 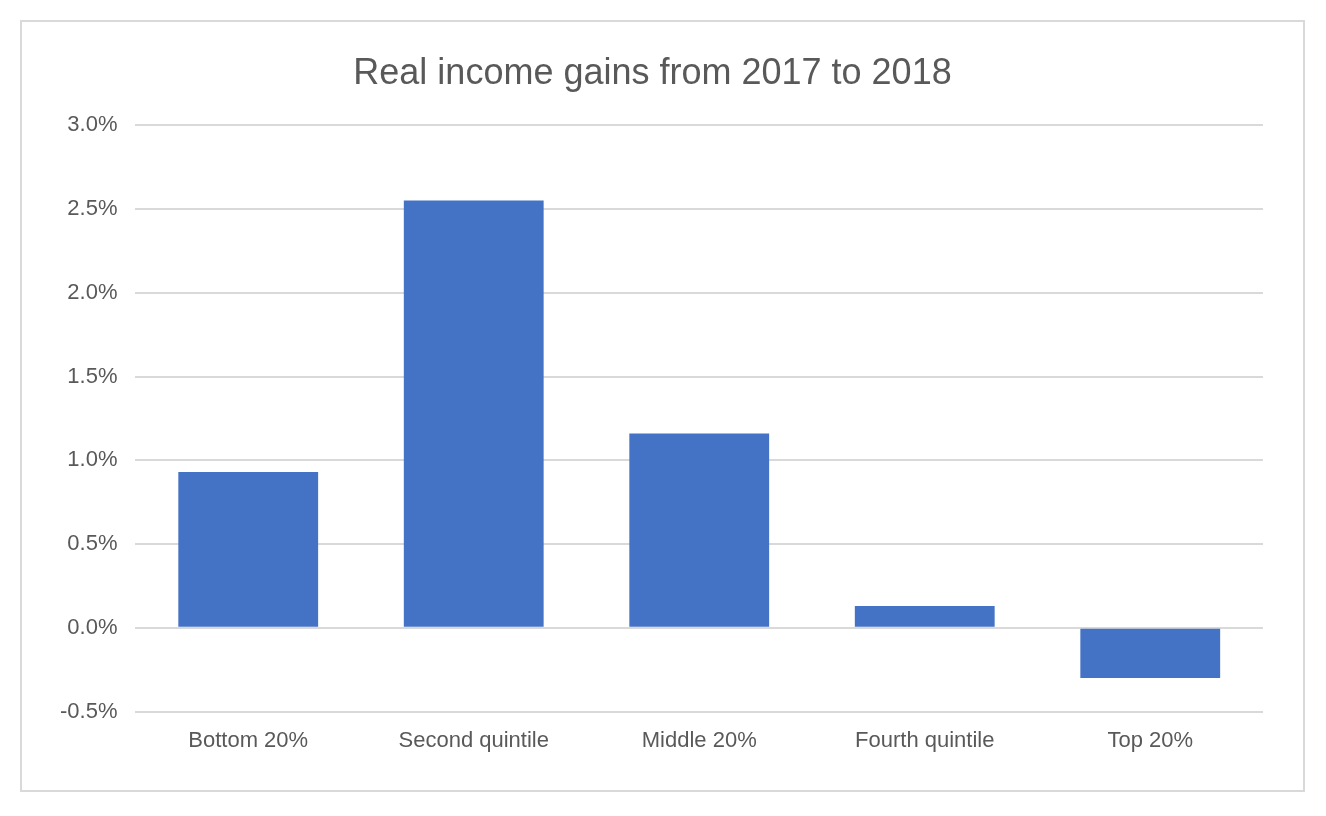 What do you see at coordinates (92, 543) in the screenshot?
I see `y-tick-label: 0.5%` at bounding box center [92, 543].